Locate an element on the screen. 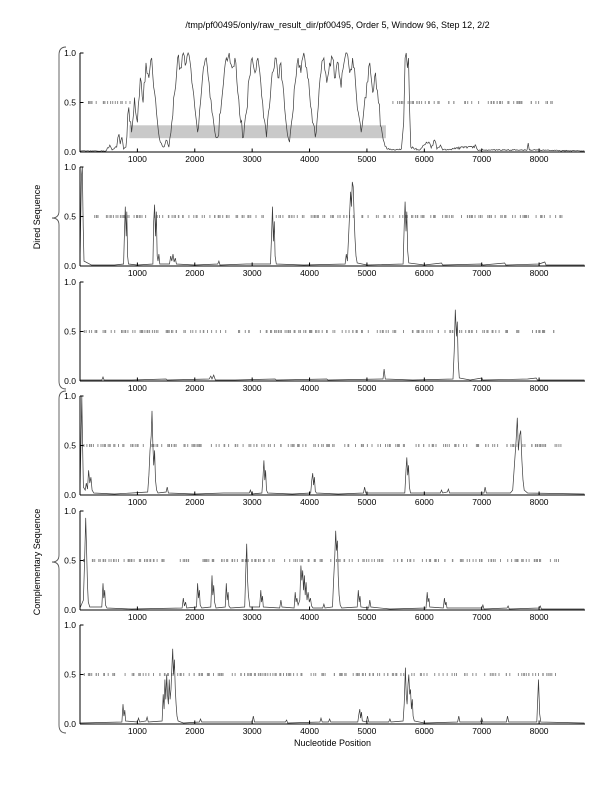 This screenshot has width=612, height=792. brace-direct-sequence is located at coordinates (59, 218).